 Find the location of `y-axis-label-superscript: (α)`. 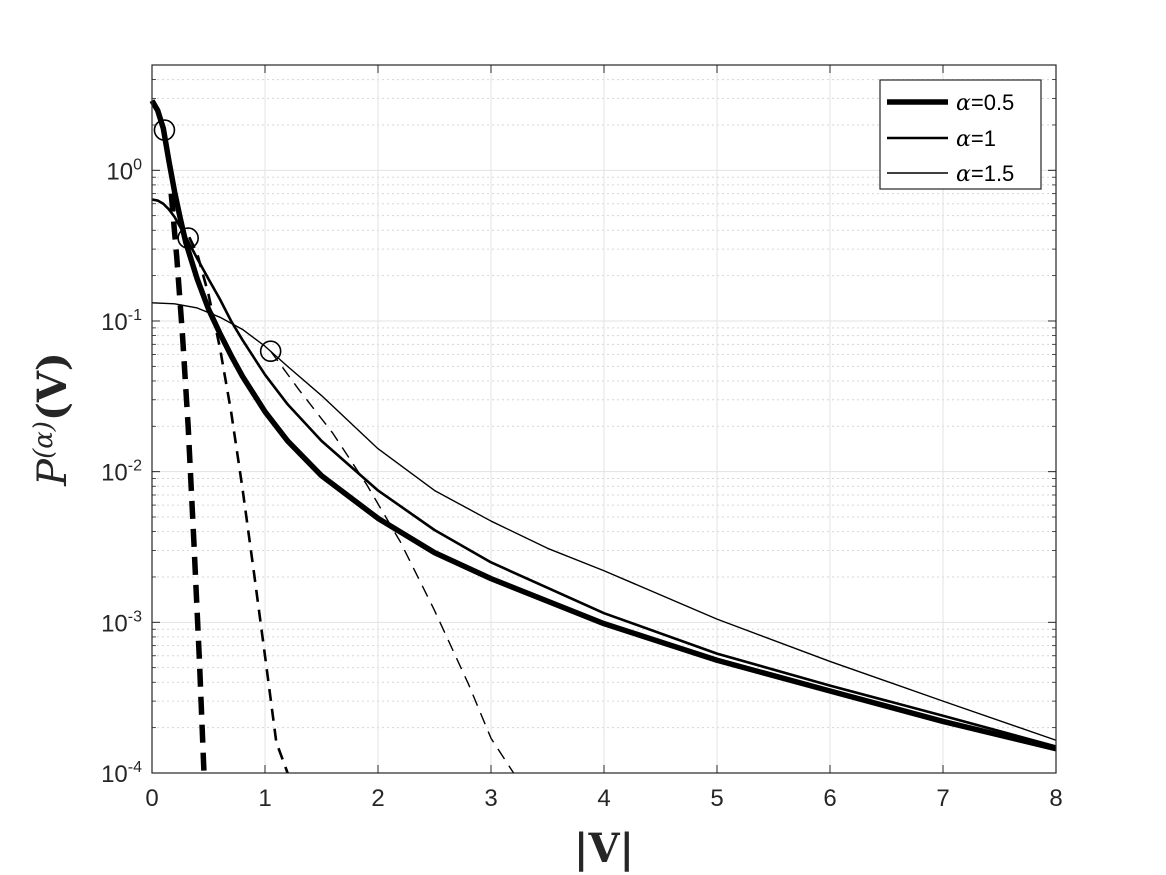

y-axis-label-superscript: (α) is located at coordinates (44, 440).